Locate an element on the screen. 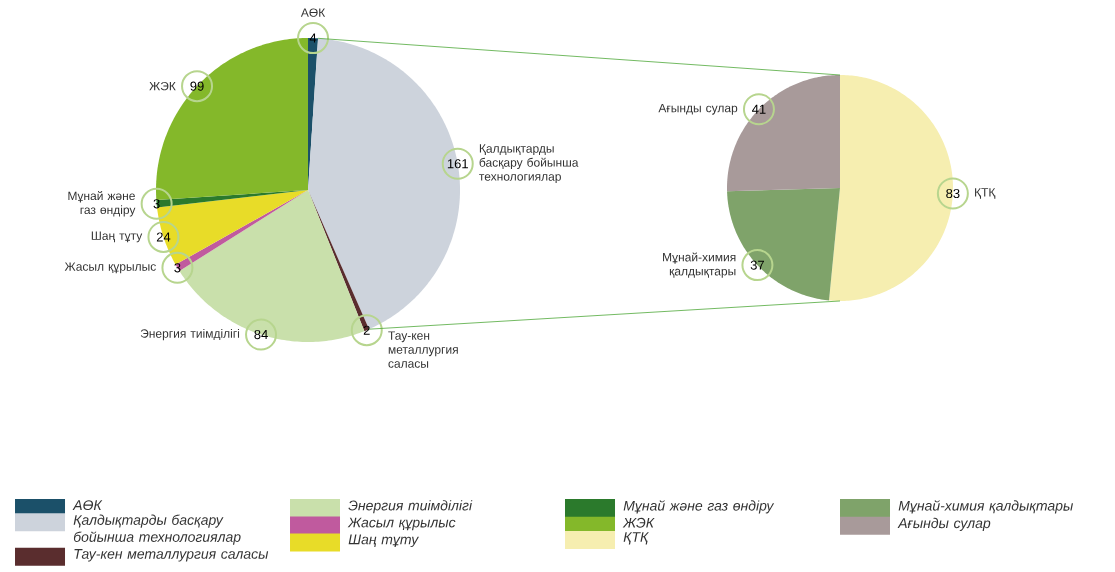 This screenshot has width=1115, height=572. slice-label: ЖЭК is located at coordinates (162, 86).